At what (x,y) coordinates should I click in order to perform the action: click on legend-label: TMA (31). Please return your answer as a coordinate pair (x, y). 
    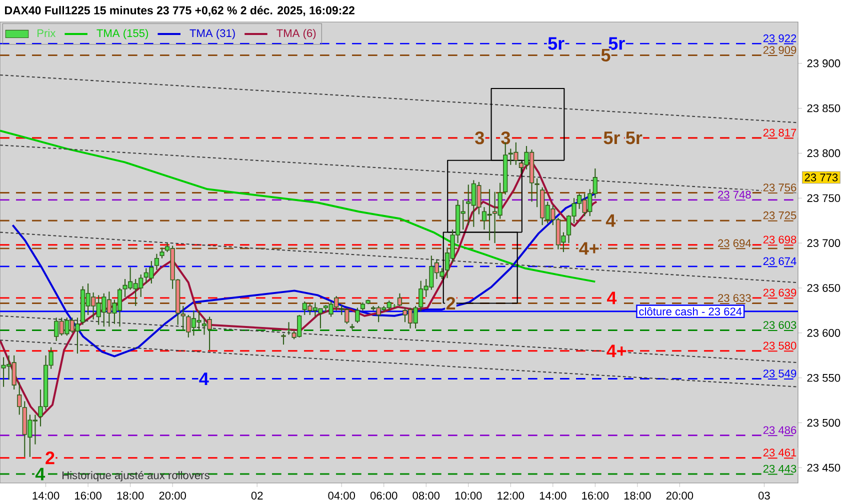
    Looking at the image, I should click on (212, 34).